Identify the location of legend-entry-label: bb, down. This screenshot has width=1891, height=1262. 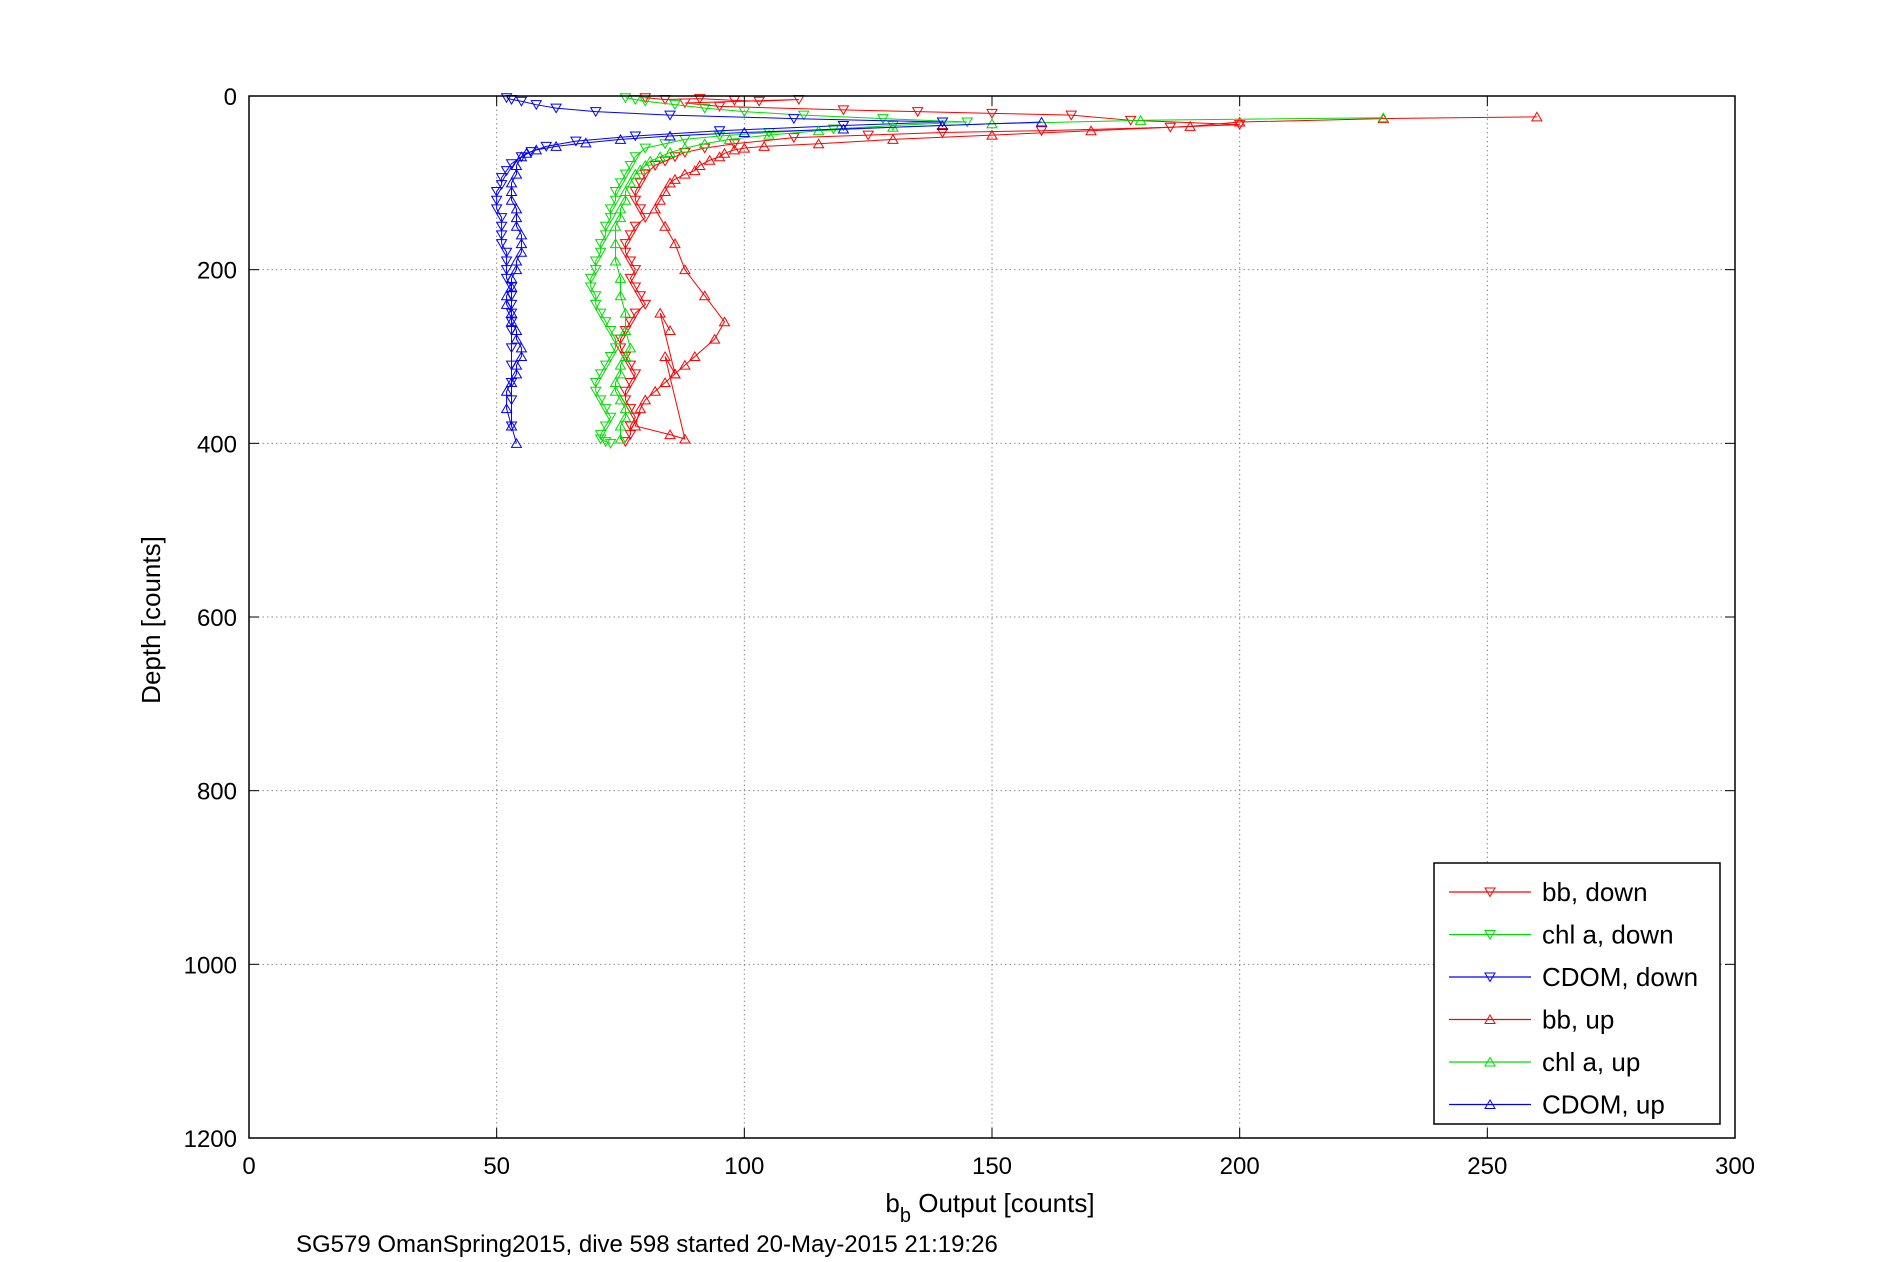
(1595, 892).